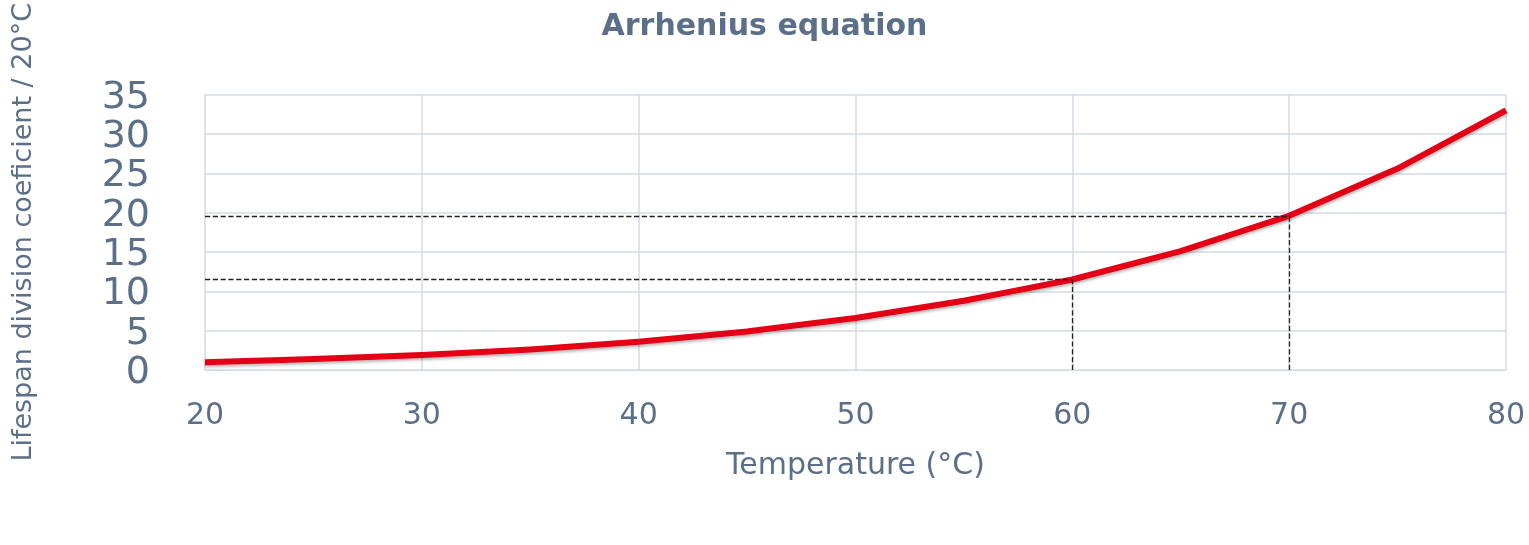 This screenshot has width=1529, height=545. What do you see at coordinates (1506, 413) in the screenshot?
I see `x-tick-label: 80` at bounding box center [1506, 413].